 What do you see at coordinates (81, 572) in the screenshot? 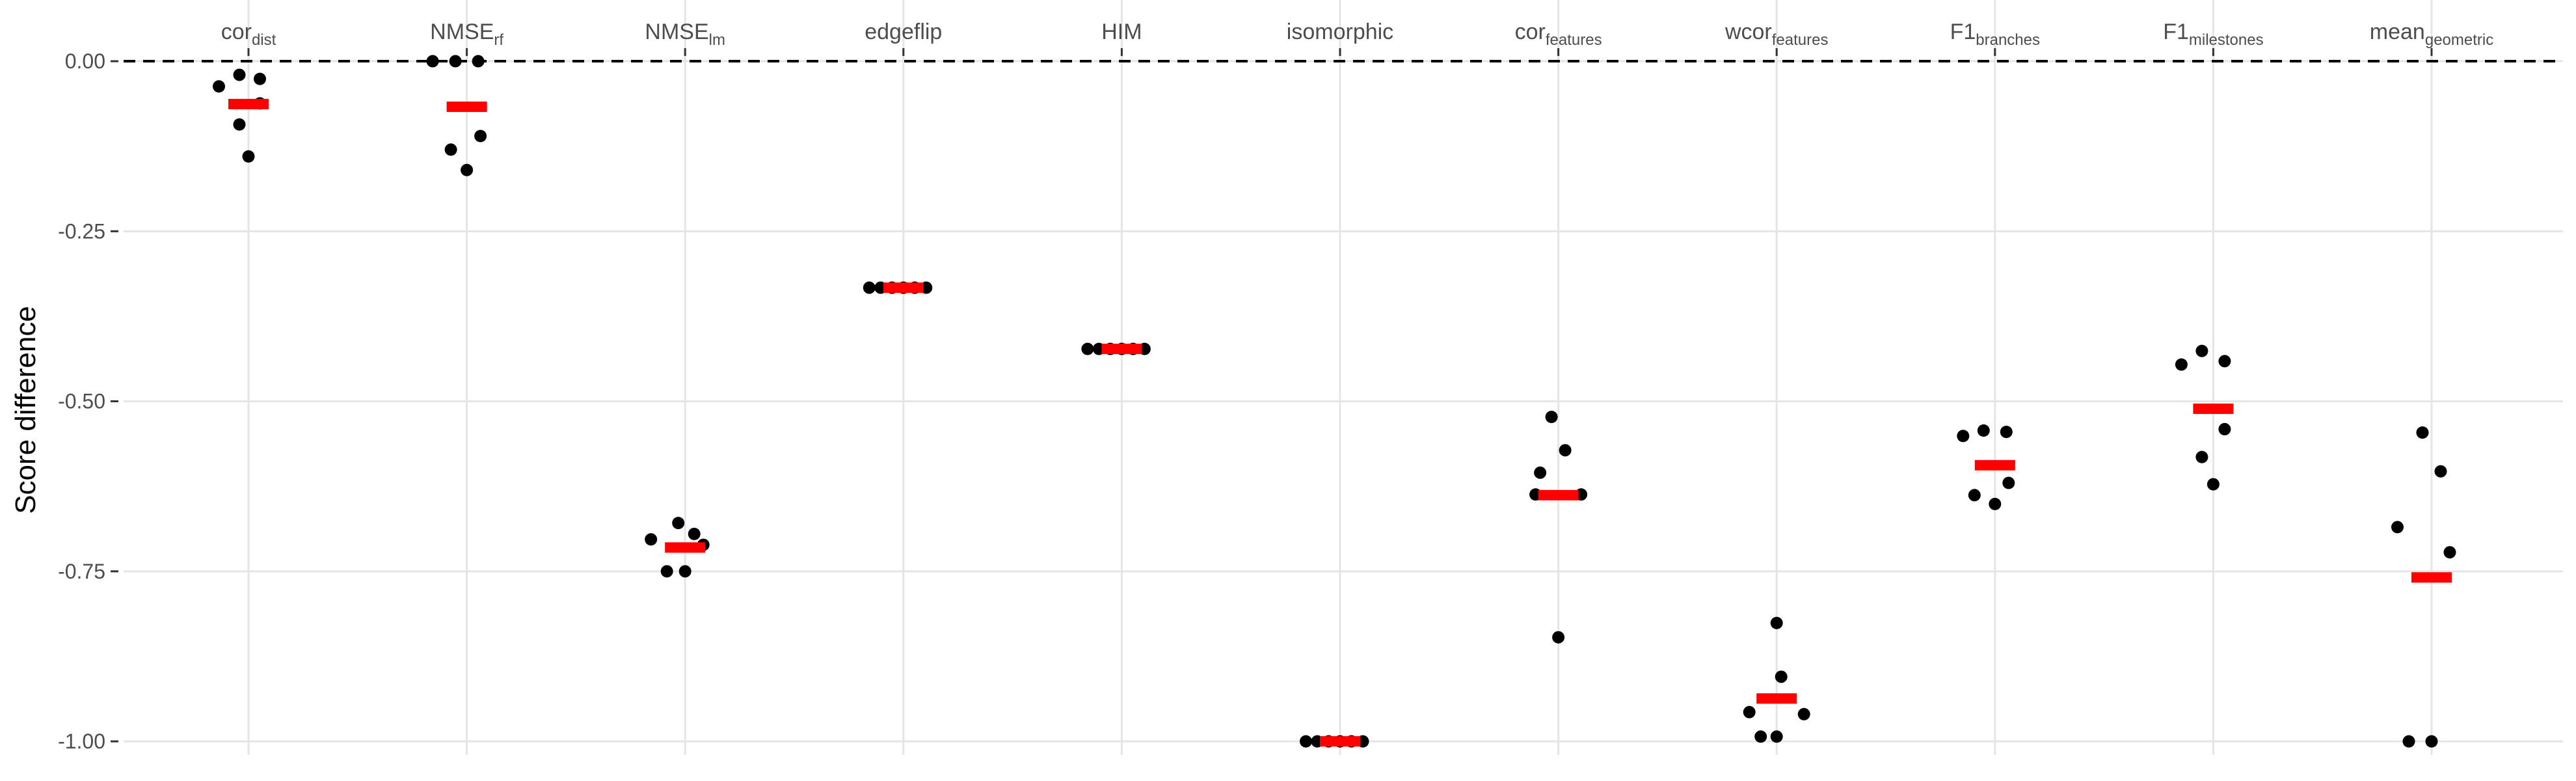
I see `y-tick-label: -0.75` at bounding box center [81, 572].